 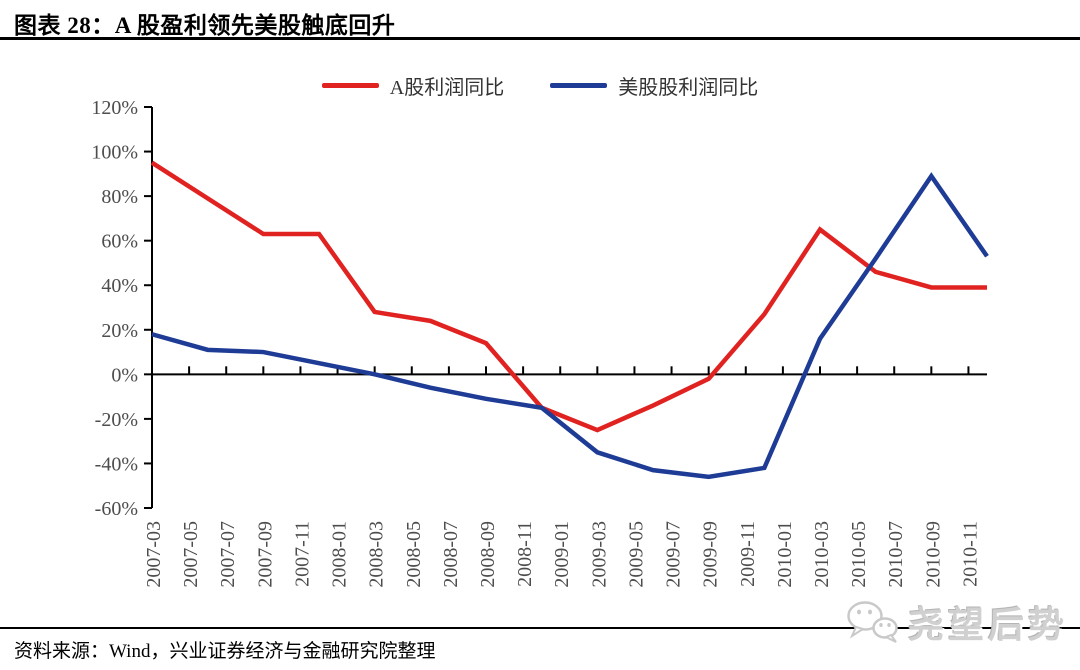 What do you see at coordinates (488, 554) in the screenshot?
I see `x-tick-label: 2008-09` at bounding box center [488, 554].